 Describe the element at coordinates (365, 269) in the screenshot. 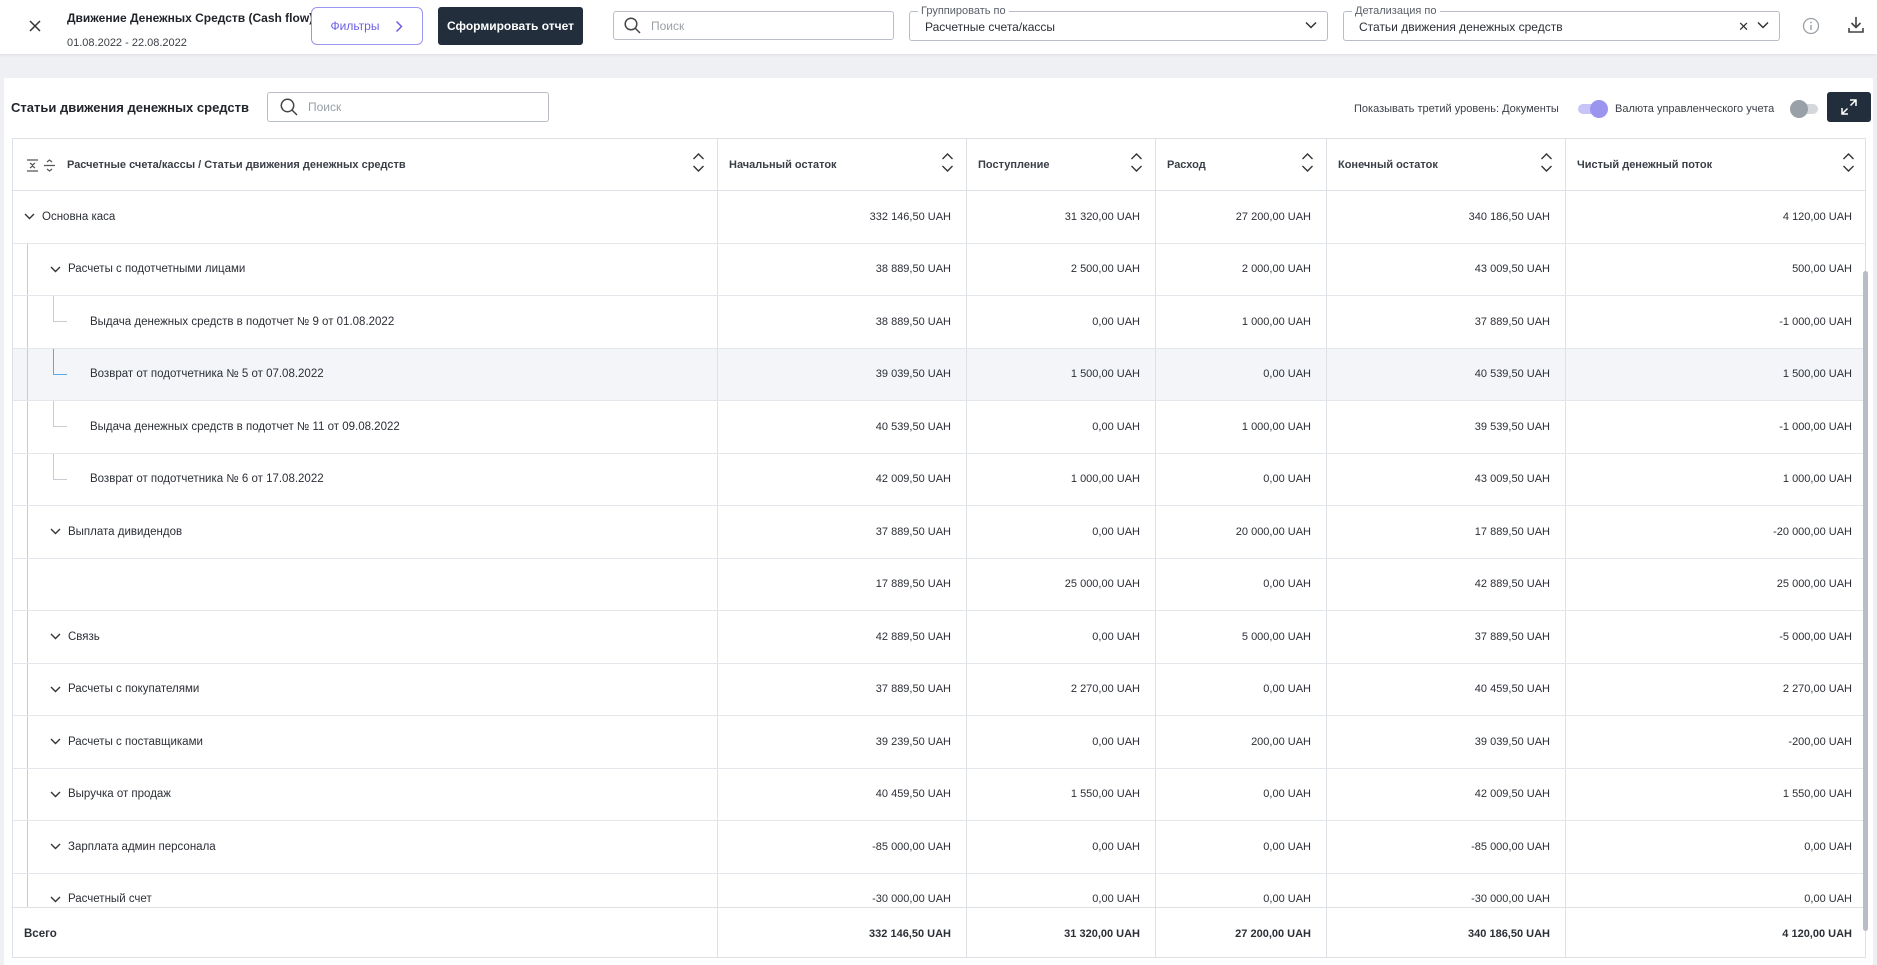

I see `row-name-cell: Расчеты с подотчетными лицами` at that location.